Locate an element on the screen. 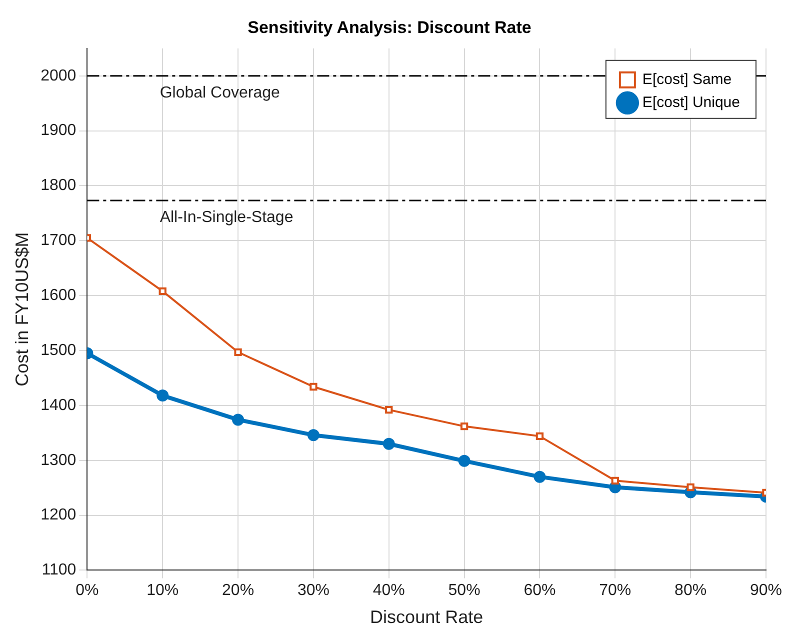 This screenshot has height=641, width=793. legend-label: E[cost] Same is located at coordinates (687, 79).